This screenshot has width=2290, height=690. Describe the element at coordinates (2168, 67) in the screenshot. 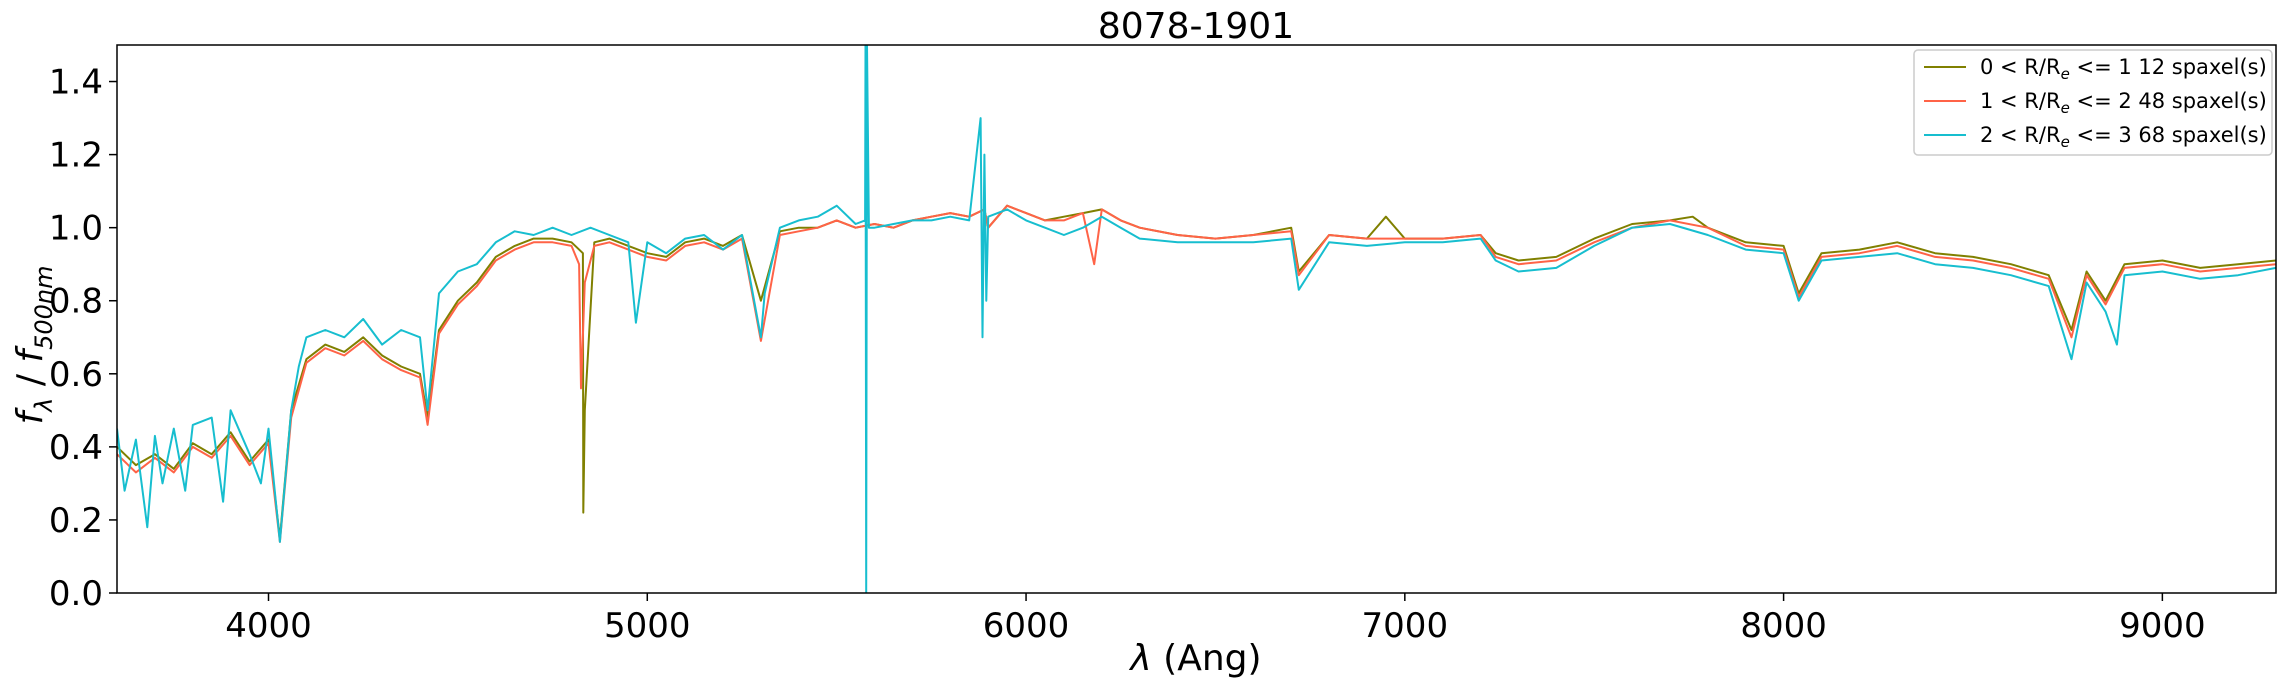

I see `legend-label-0-post: <= 1 12 spaxel(s)` at that location.